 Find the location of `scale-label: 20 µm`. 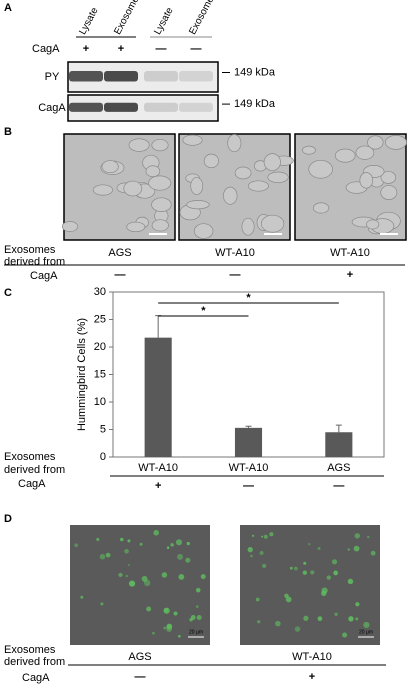

scale-label: 20 µm is located at coordinates (196, 632).